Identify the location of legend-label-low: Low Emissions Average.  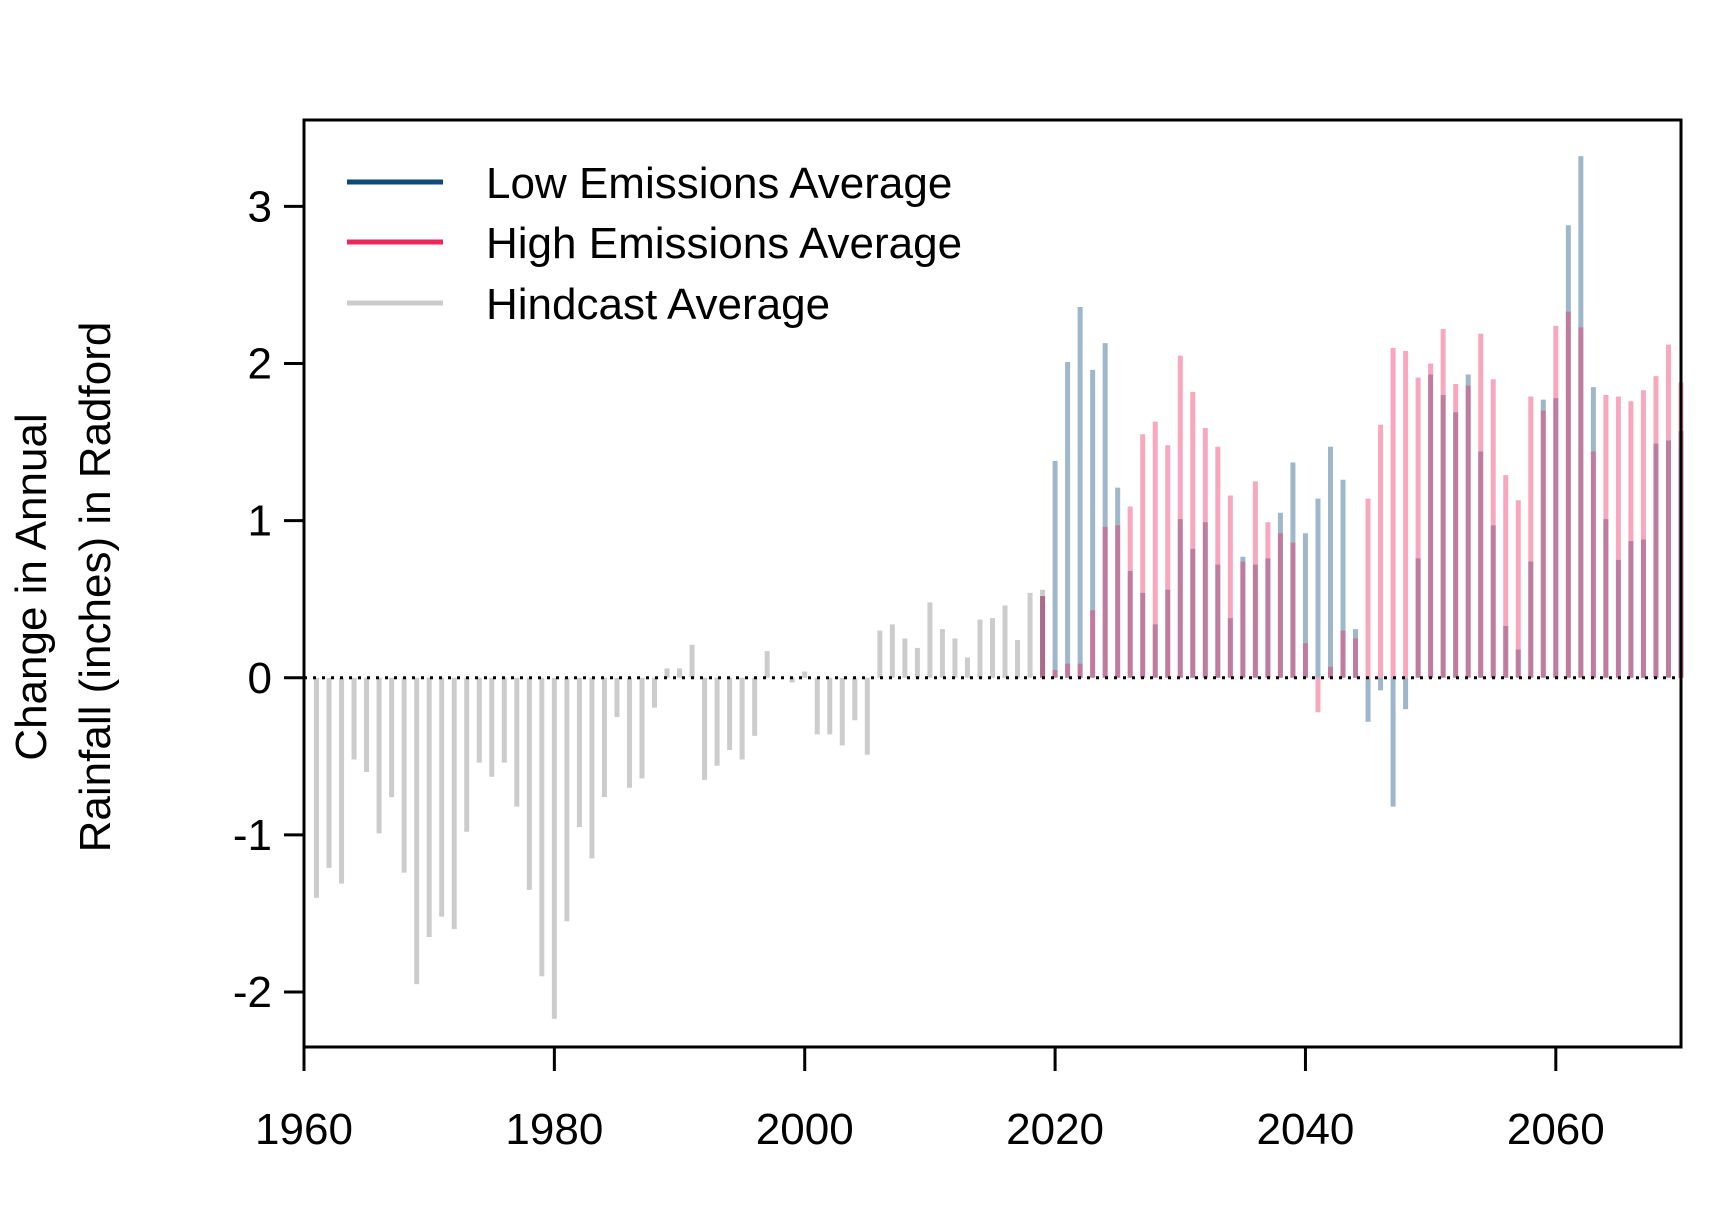
(719, 183).